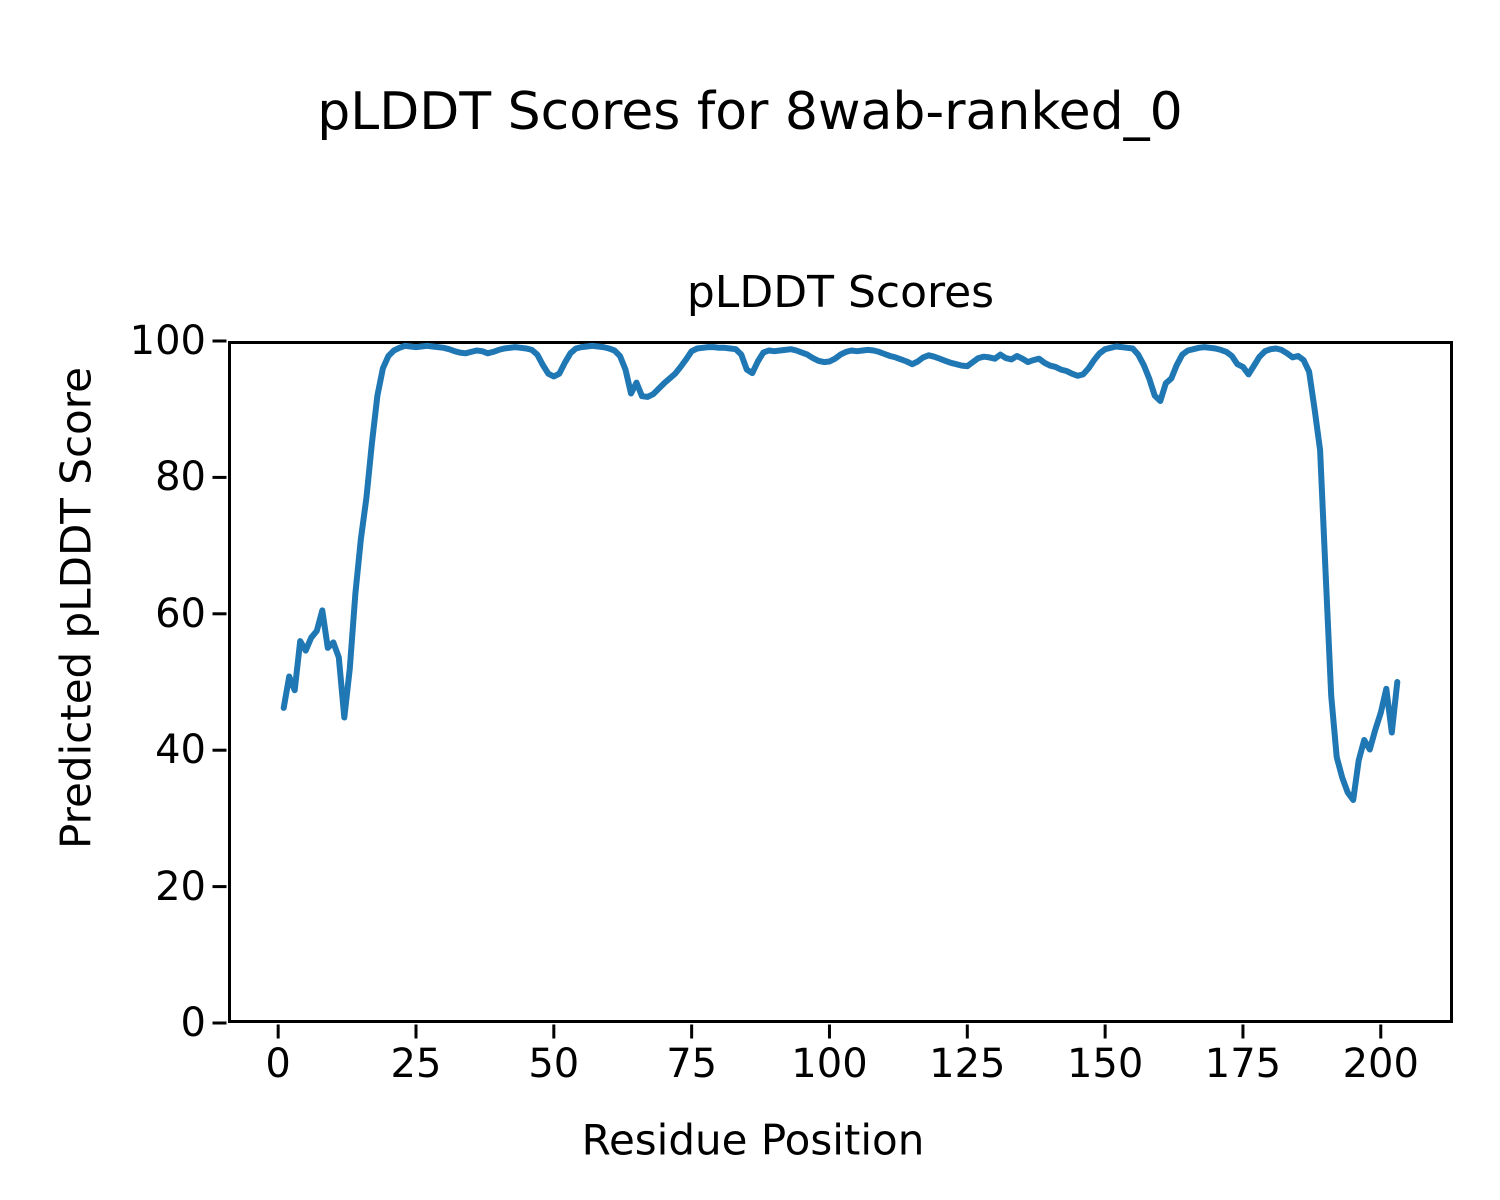 The image size is (1500, 1200). Describe the element at coordinates (967, 1064) in the screenshot. I see `x-tick-label: 125` at that location.